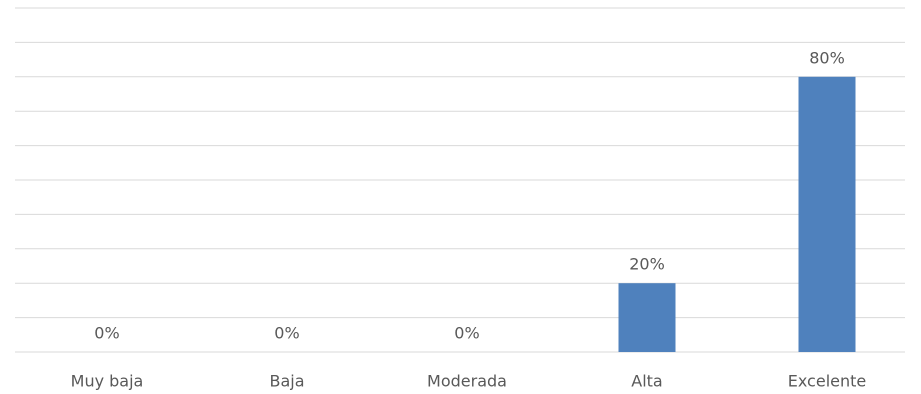 The width and height of the screenshot is (921, 394). I want to click on data-label: 80%, so click(827, 57).